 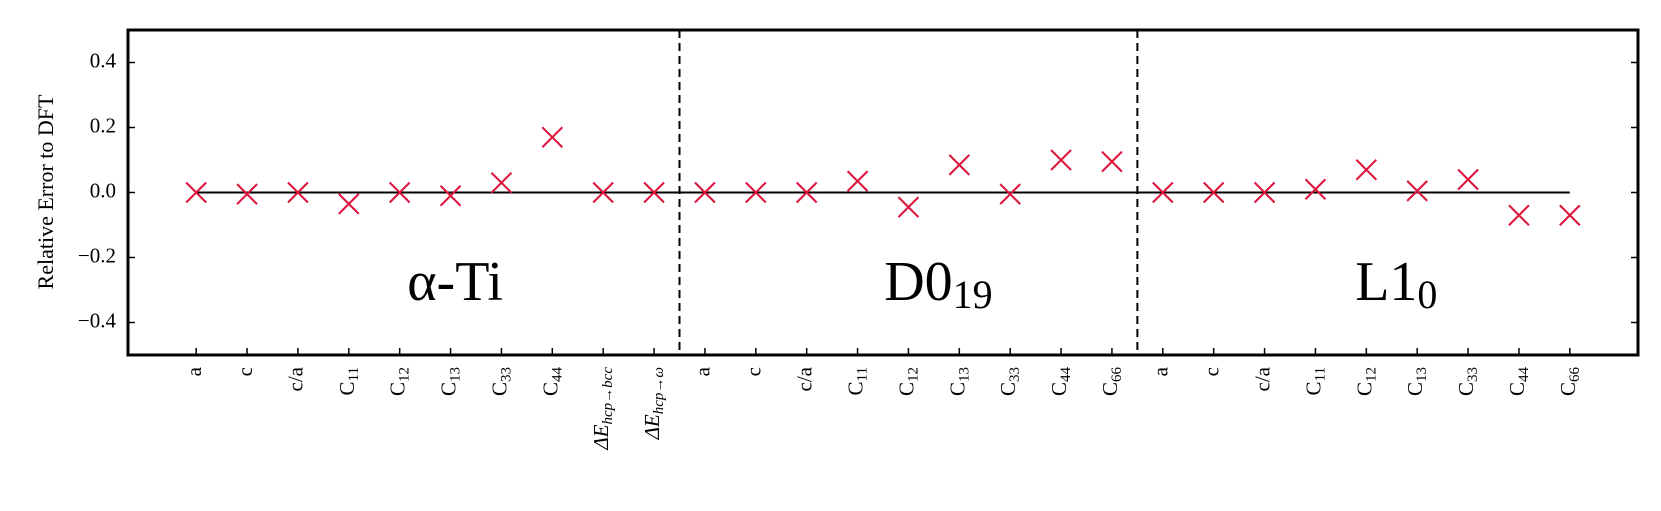 What do you see at coordinates (103, 125) in the screenshot?
I see `y-tick-label: 0.2` at bounding box center [103, 125].